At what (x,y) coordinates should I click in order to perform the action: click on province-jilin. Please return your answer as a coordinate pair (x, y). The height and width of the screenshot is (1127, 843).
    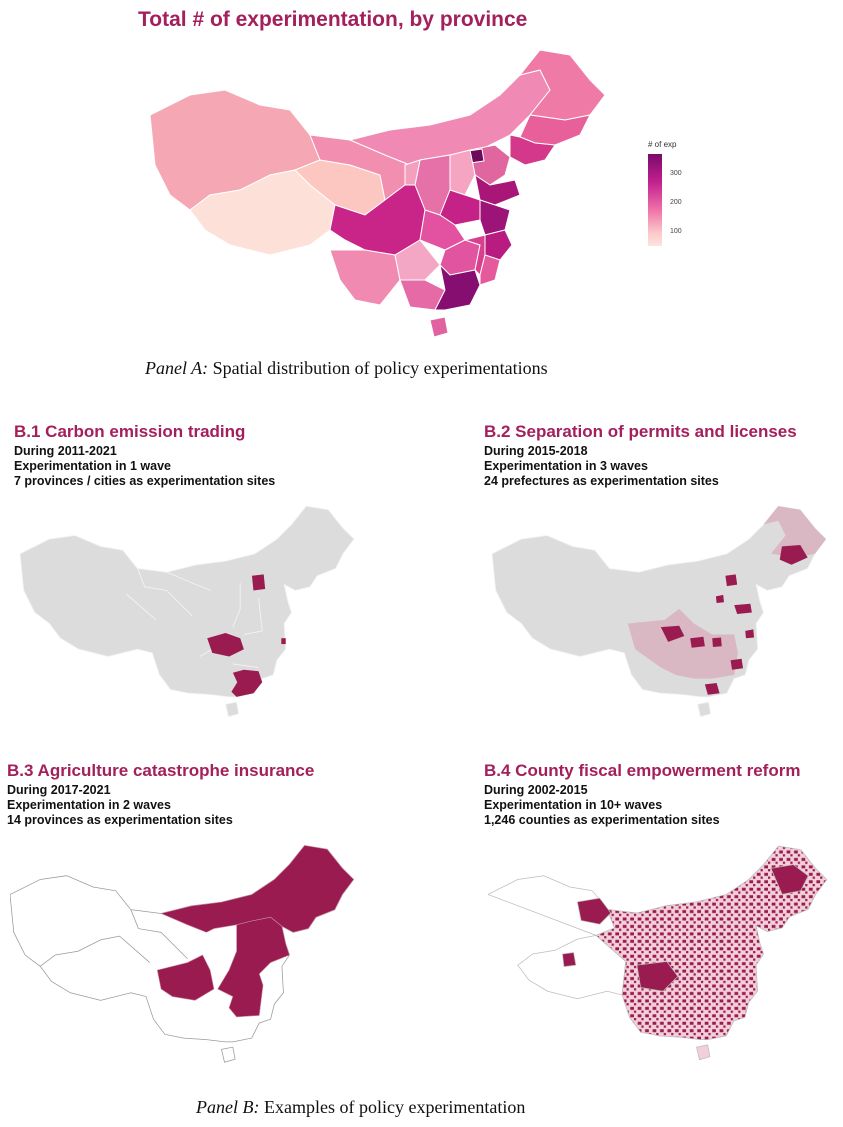
    Looking at the image, I should click on (555, 130).